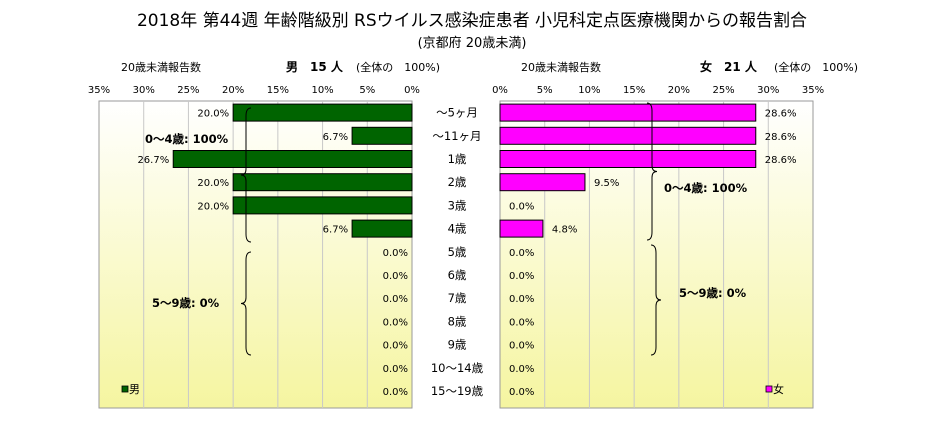 The width and height of the screenshot is (944, 443). I want to click on female-gender-count: 女 21 人, so click(728, 67).